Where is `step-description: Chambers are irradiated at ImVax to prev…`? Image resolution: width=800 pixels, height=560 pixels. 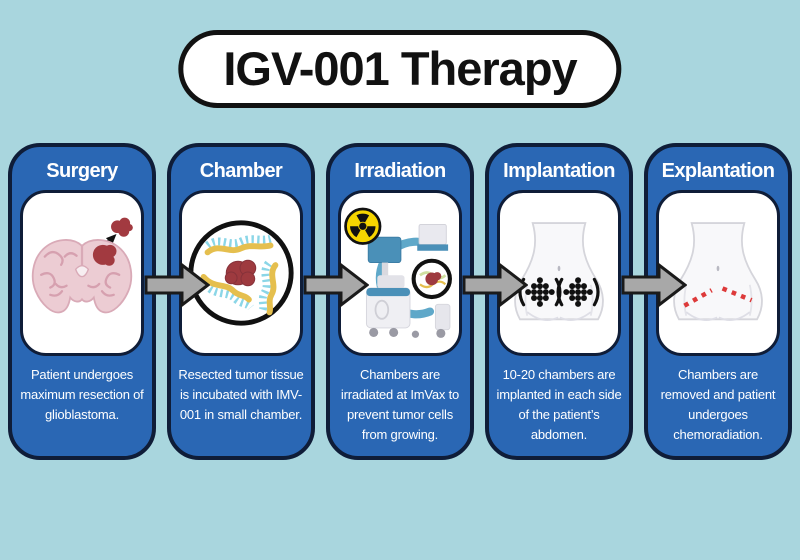 step-description: Chambers are irradiated at ImVax to prev… is located at coordinates (400, 405).